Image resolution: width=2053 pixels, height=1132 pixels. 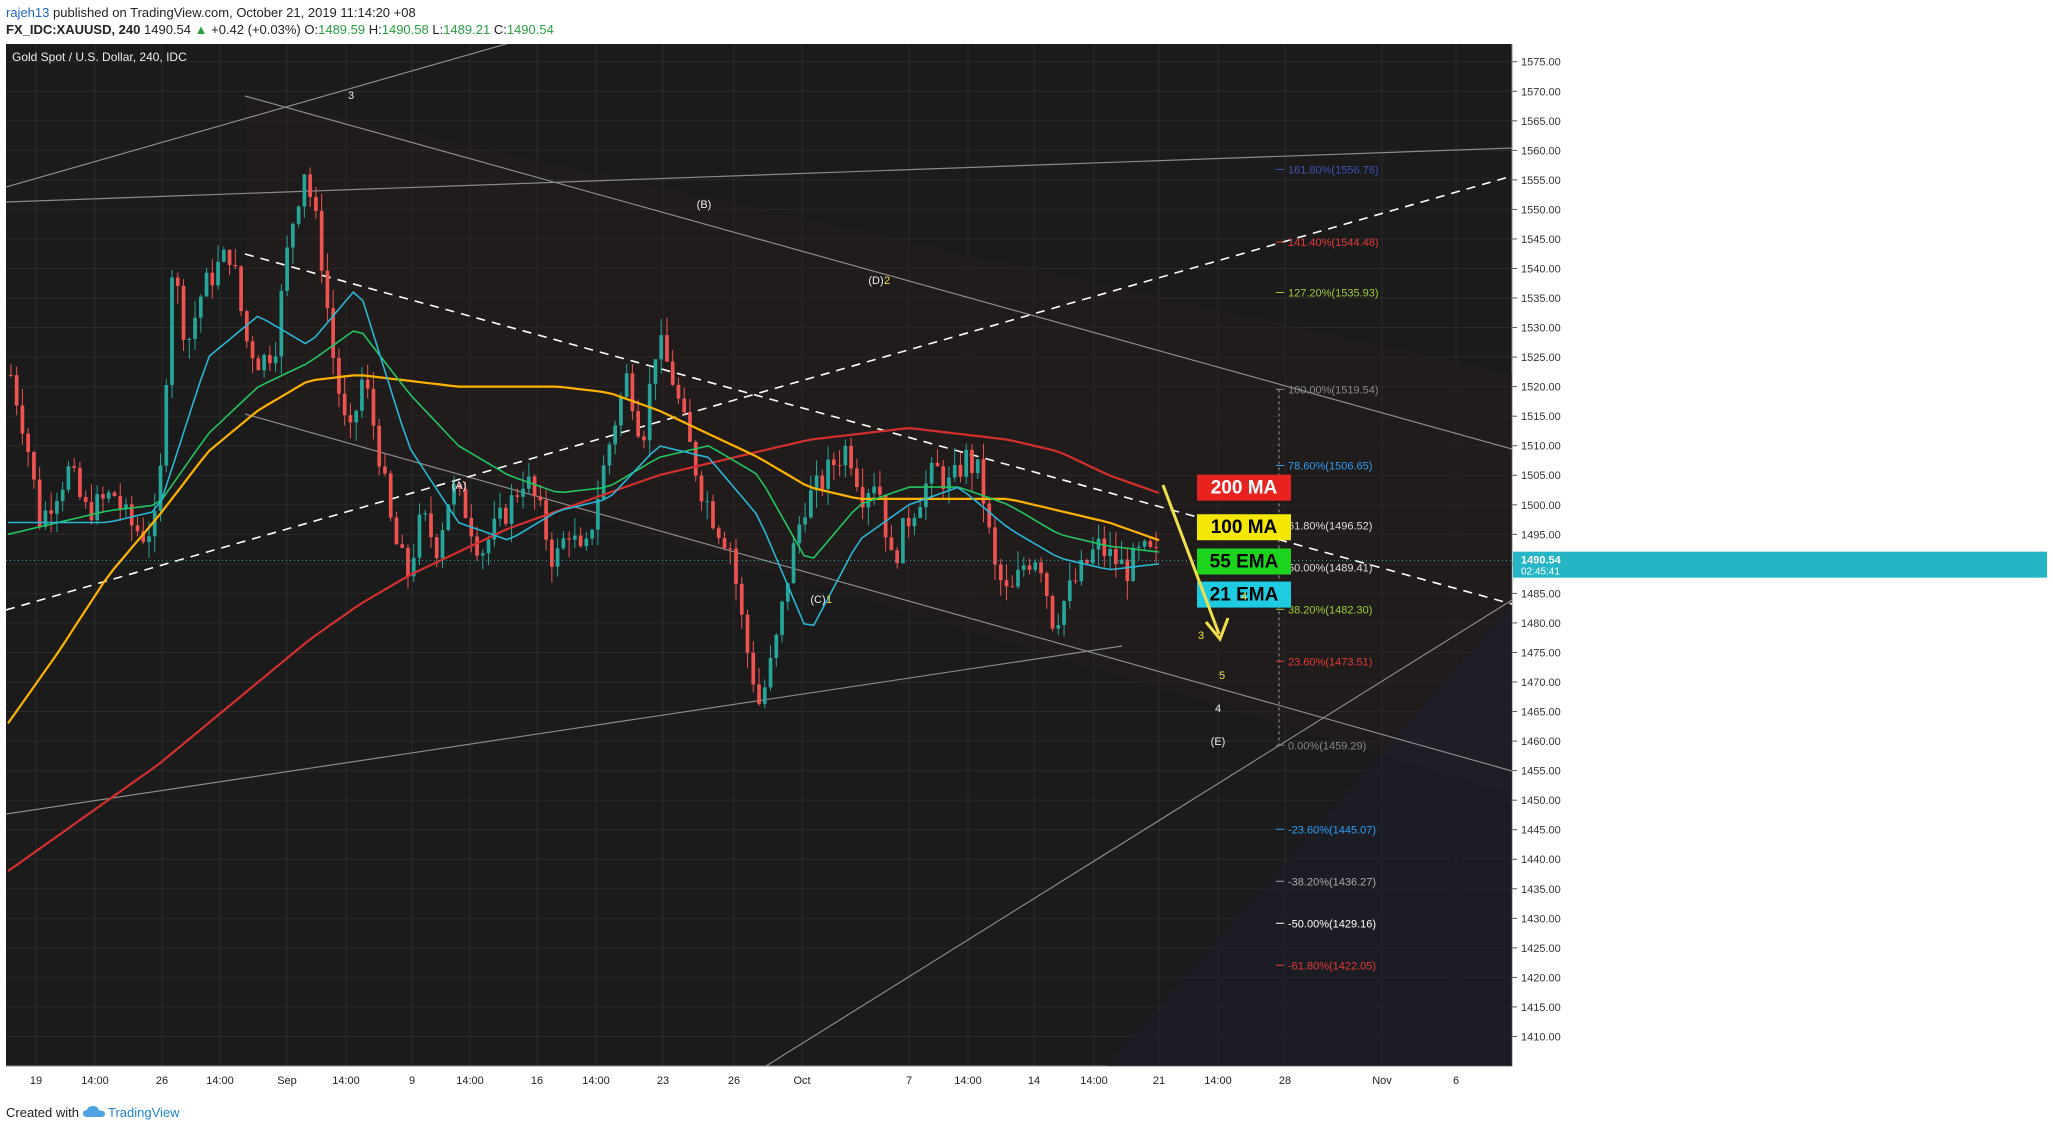 I want to click on fib-label: -50.00%(1429.16), so click(x=1332, y=924).